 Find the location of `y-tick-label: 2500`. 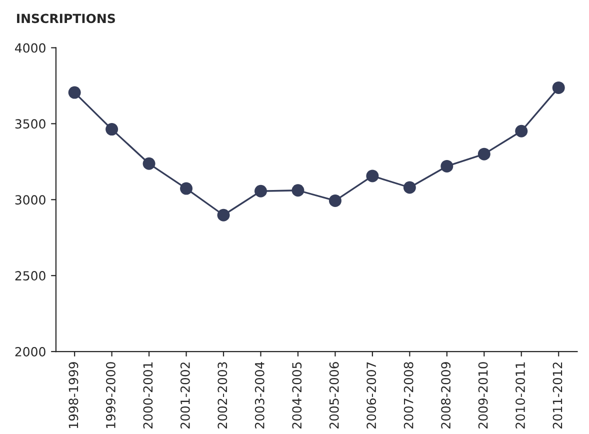

y-tick-label: 2500 is located at coordinates (30, 276).